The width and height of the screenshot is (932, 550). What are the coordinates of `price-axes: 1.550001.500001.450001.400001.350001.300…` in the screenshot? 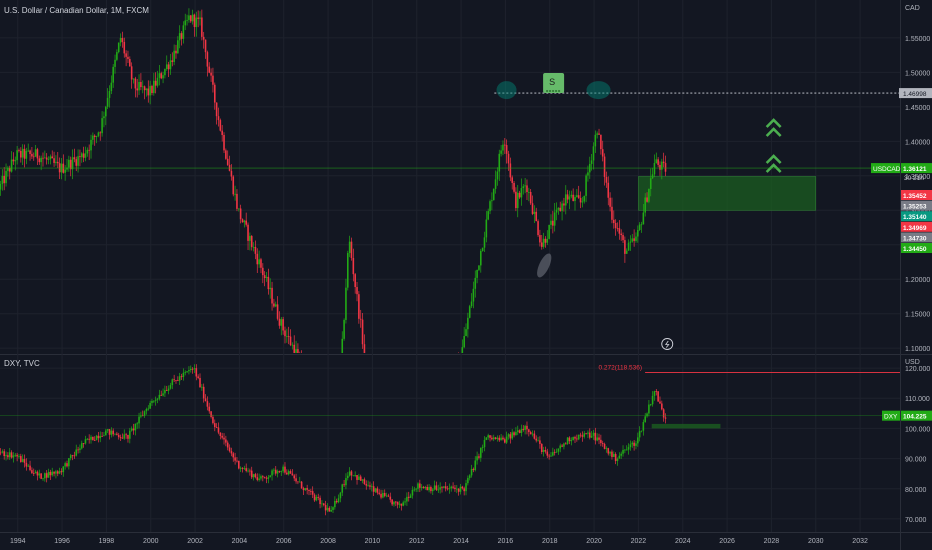 It's located at (917, 264).